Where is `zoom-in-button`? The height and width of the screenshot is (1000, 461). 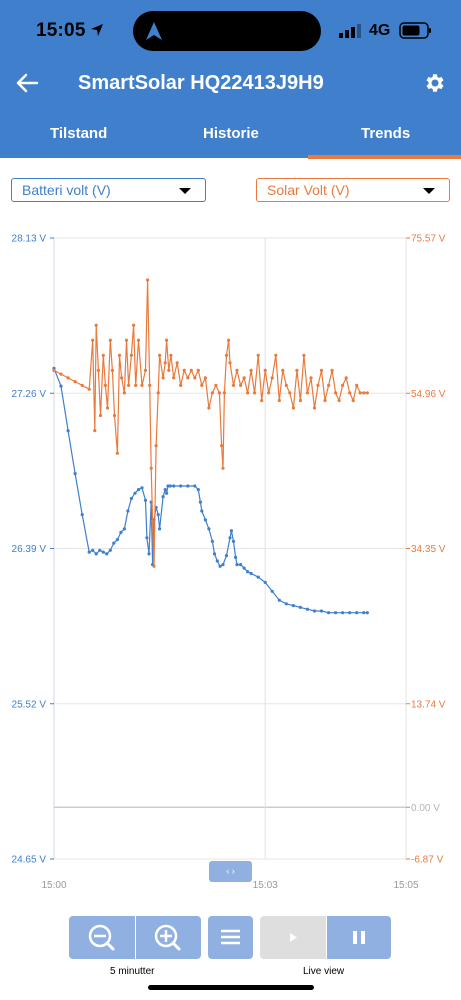 zoom-in-button is located at coordinates (168, 937).